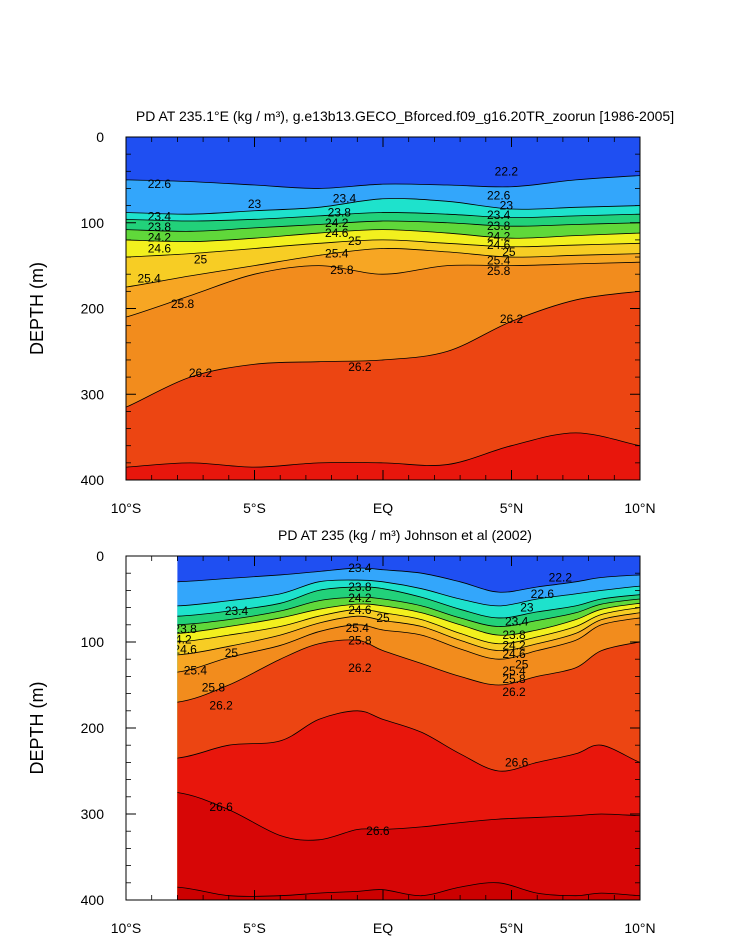  I want to click on x-tick-label: 5°N, so click(512, 928).